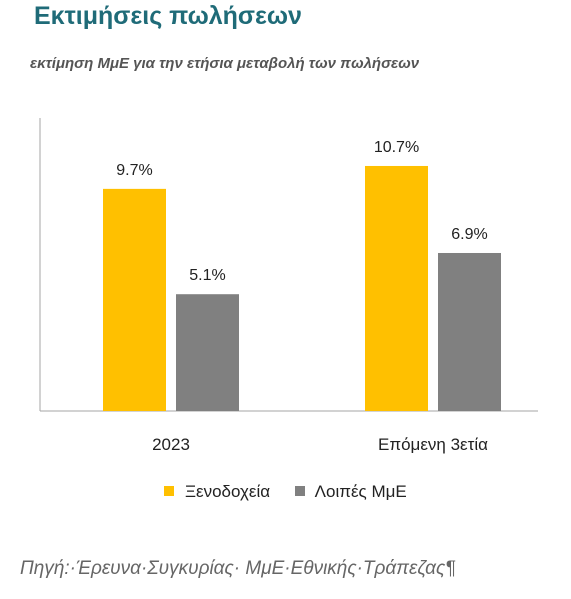 Image resolution: width=571 pixels, height=599 pixels. What do you see at coordinates (360, 491) in the screenshot?
I see `legend-label-other-smes: Λοιπές ΜμΕ` at bounding box center [360, 491].